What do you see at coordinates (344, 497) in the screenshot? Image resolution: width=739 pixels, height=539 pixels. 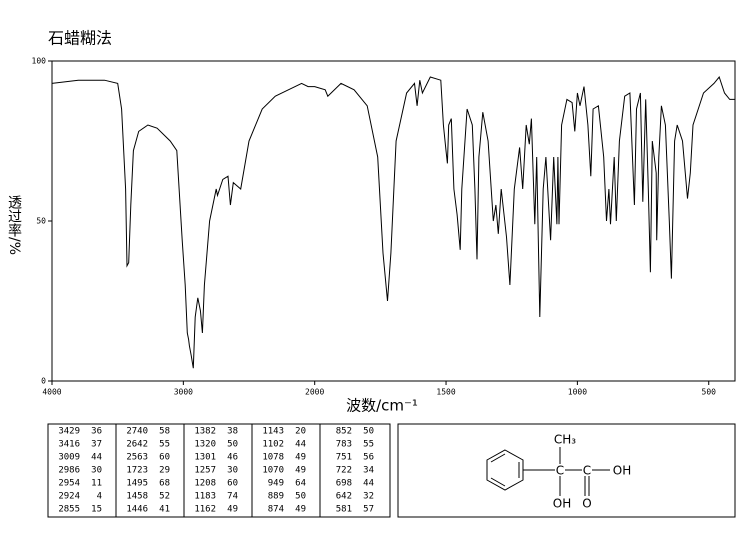 I see `peak-wavenumber: 642` at bounding box center [344, 497].